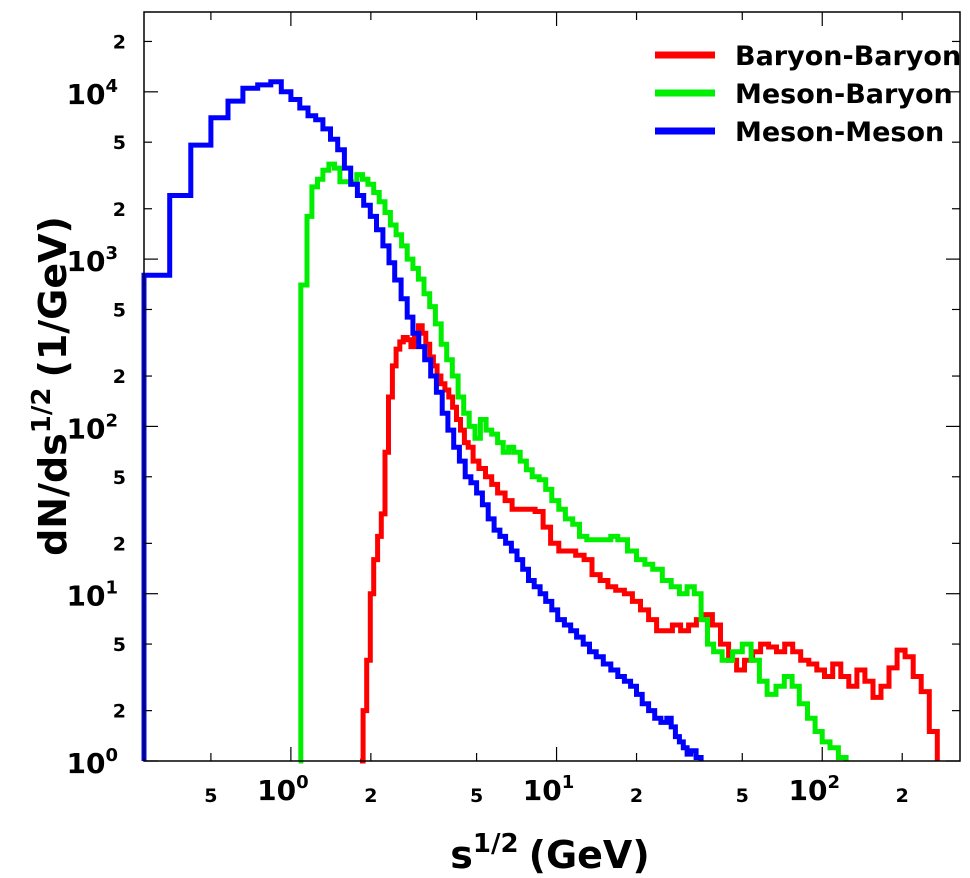 The height and width of the screenshot is (878, 970). What do you see at coordinates (848, 56) in the screenshot?
I see `legend-label-baryon-baryon: Baryon-Baryon` at bounding box center [848, 56].